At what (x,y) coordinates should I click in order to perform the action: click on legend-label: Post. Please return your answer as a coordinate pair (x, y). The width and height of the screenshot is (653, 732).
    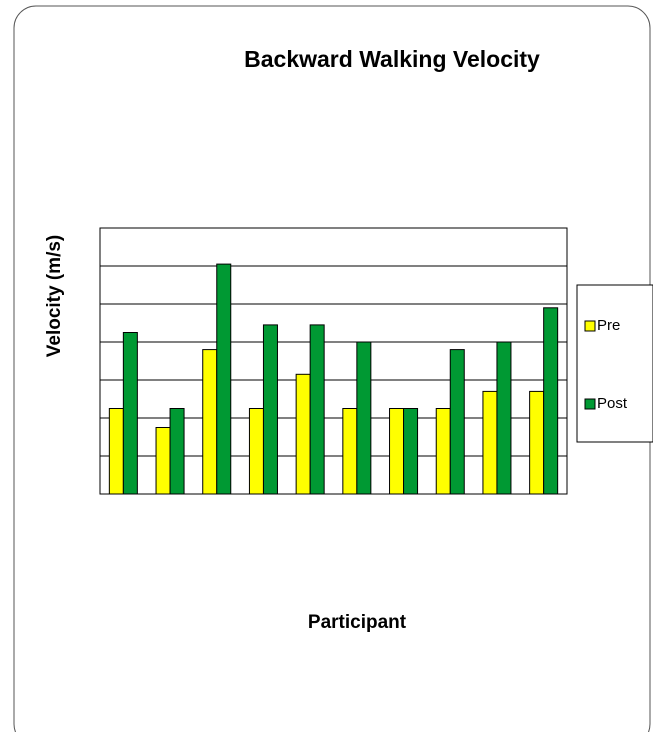
    Looking at the image, I should click on (612, 403).